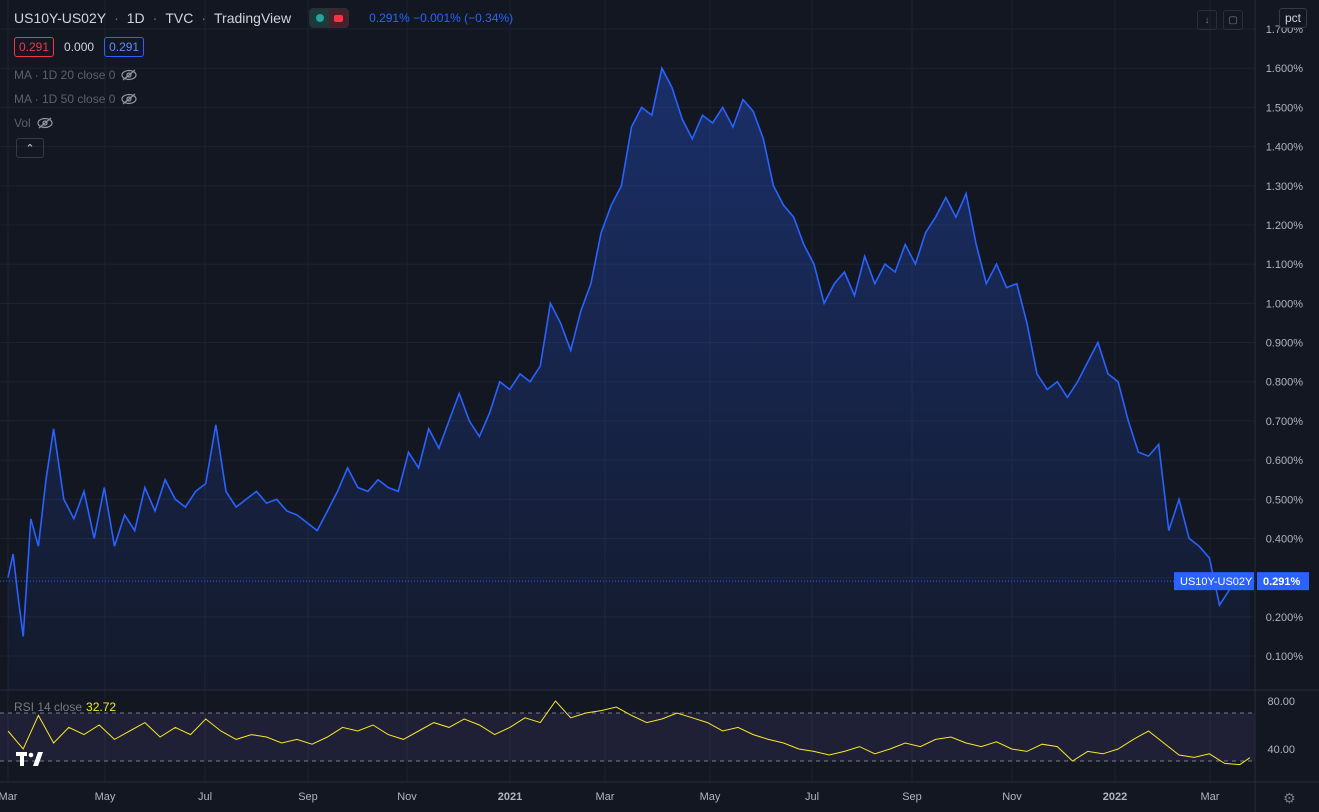  What do you see at coordinates (253, 18) in the screenshot?
I see `source-label: TradingView` at bounding box center [253, 18].